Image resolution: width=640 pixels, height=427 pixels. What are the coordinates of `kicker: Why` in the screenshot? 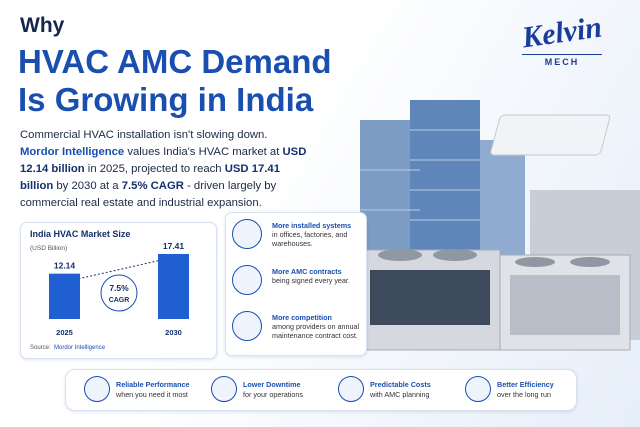 It's located at (42, 25).